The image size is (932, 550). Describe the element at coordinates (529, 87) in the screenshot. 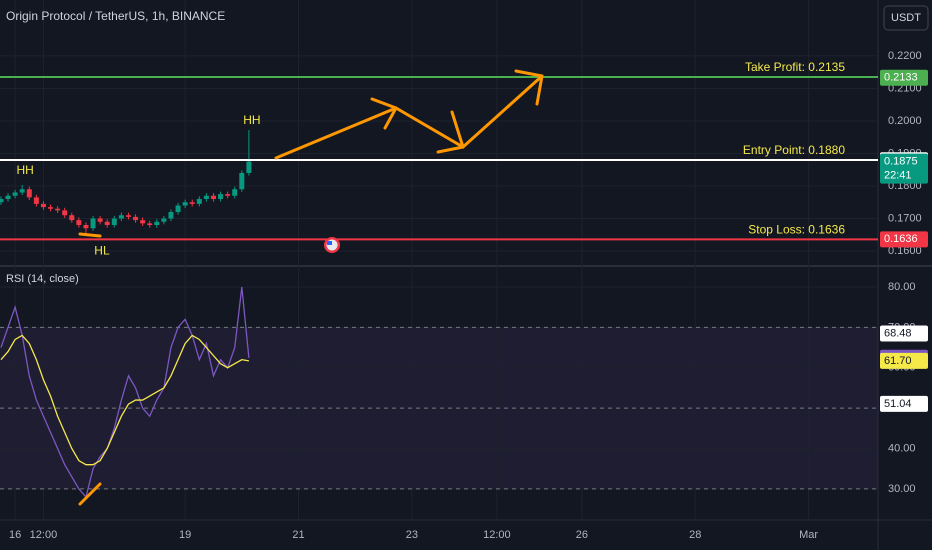

I see `arrow-head` at that location.